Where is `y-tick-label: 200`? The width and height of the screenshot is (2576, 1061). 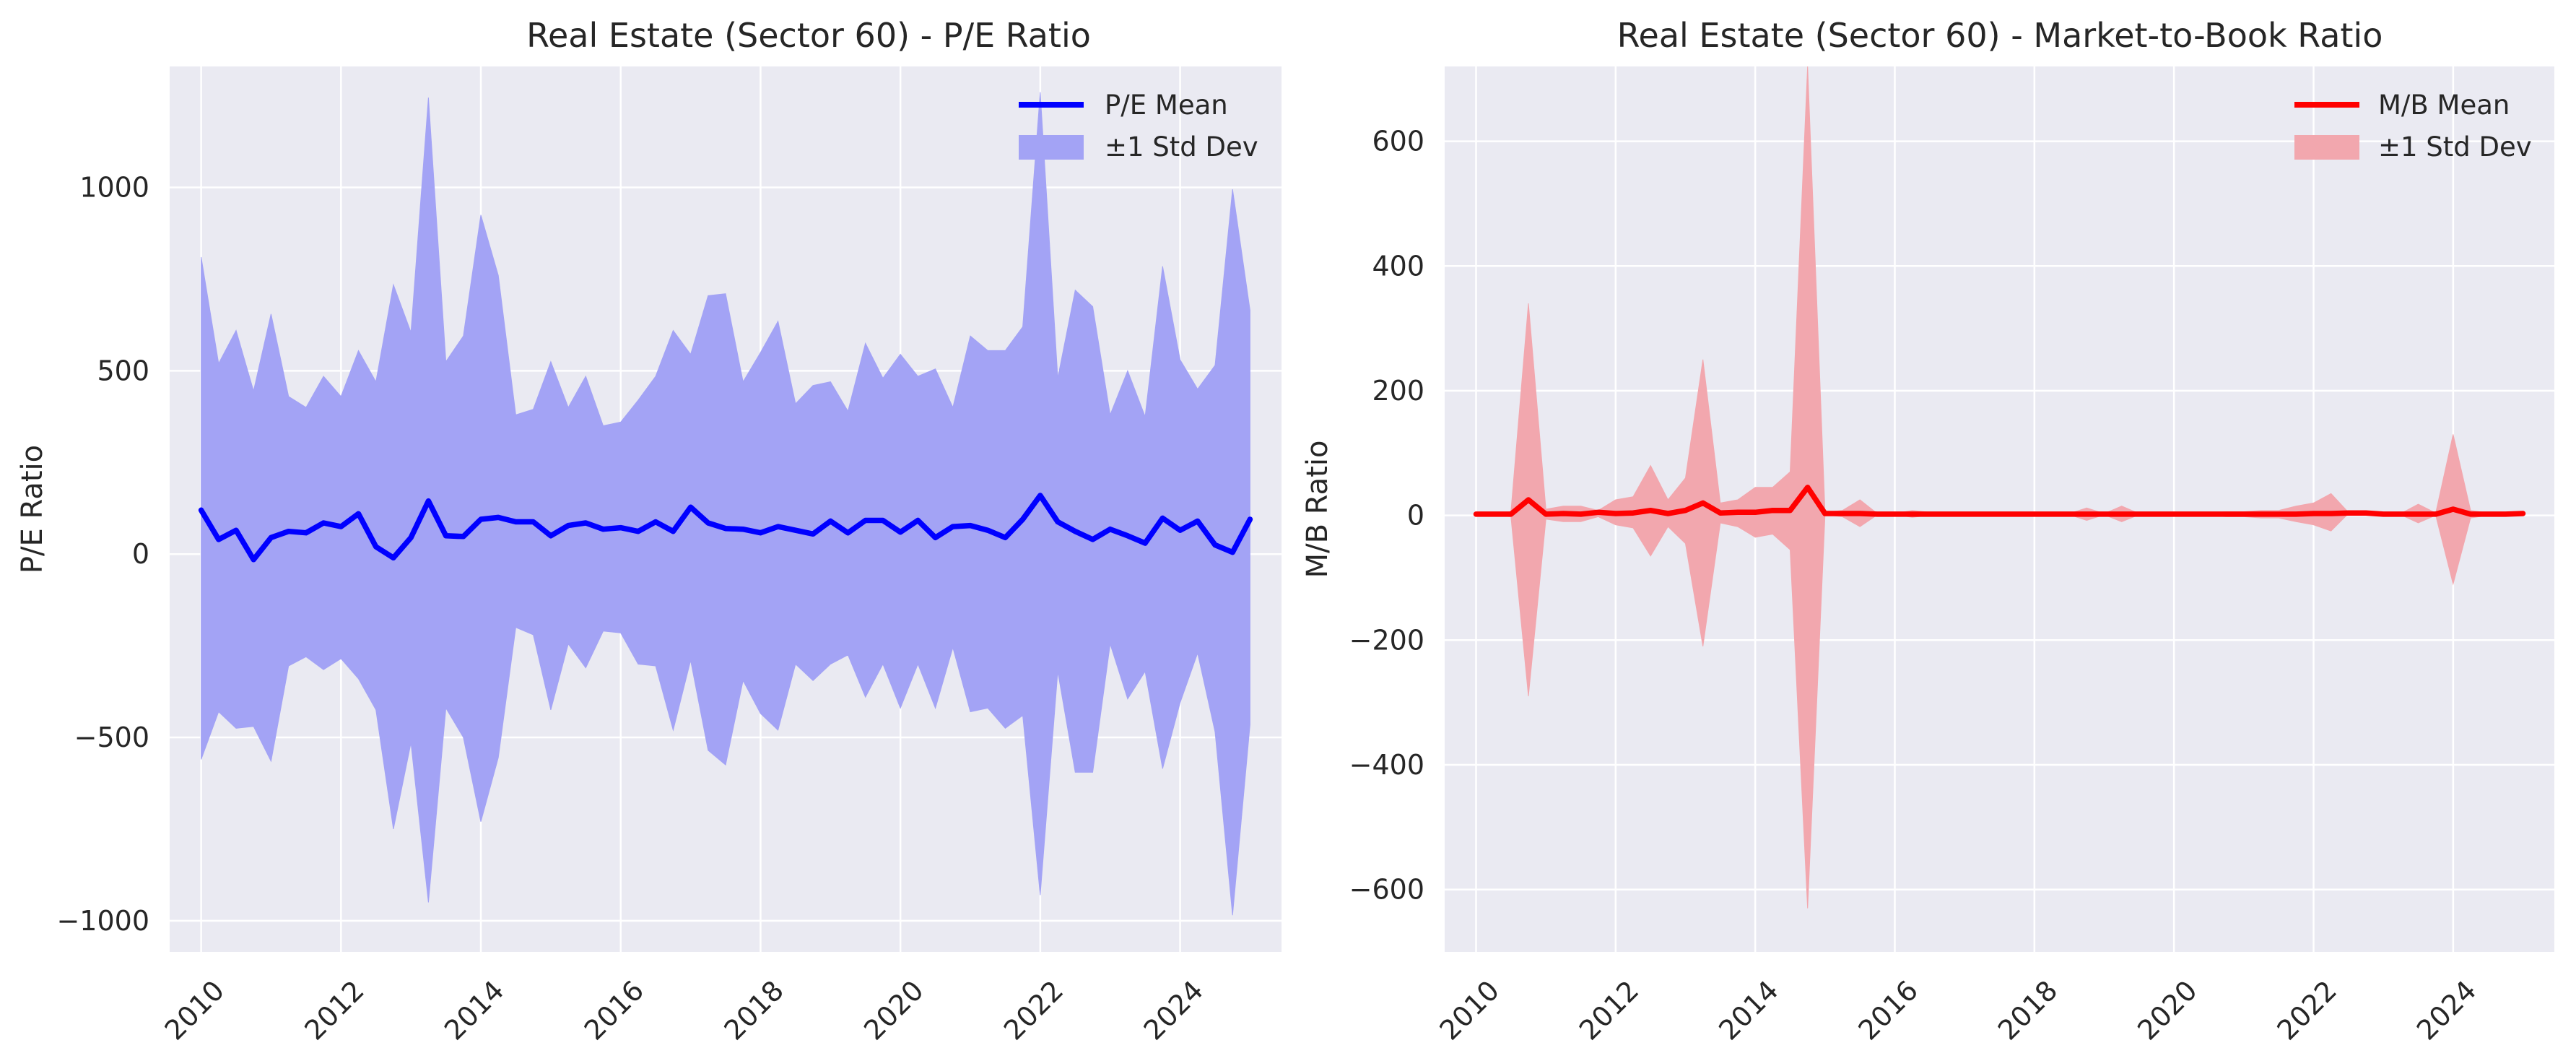 y-tick-label: 200 is located at coordinates (1398, 391).